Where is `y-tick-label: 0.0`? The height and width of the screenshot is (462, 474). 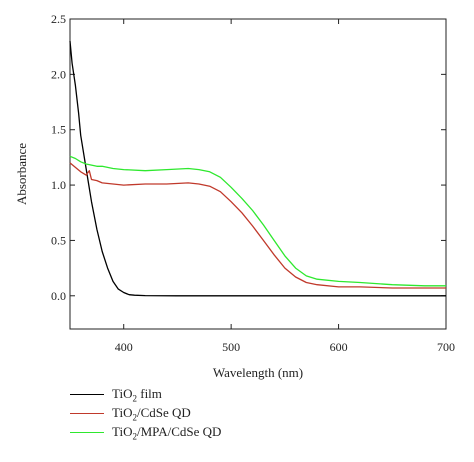
y-tick-label: 0.0 is located at coordinates (58, 296).